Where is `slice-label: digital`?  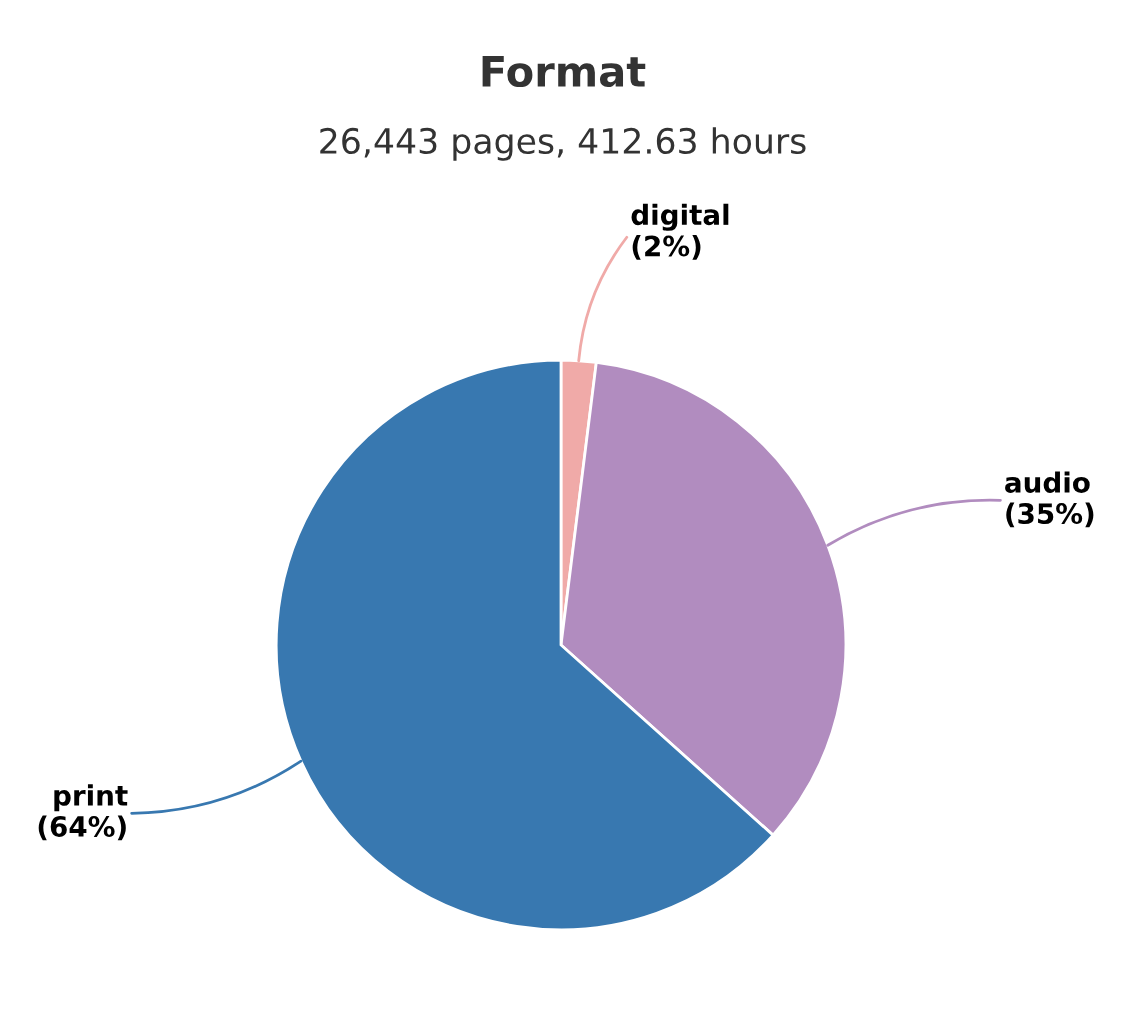 slice-label: digital is located at coordinates (680, 217).